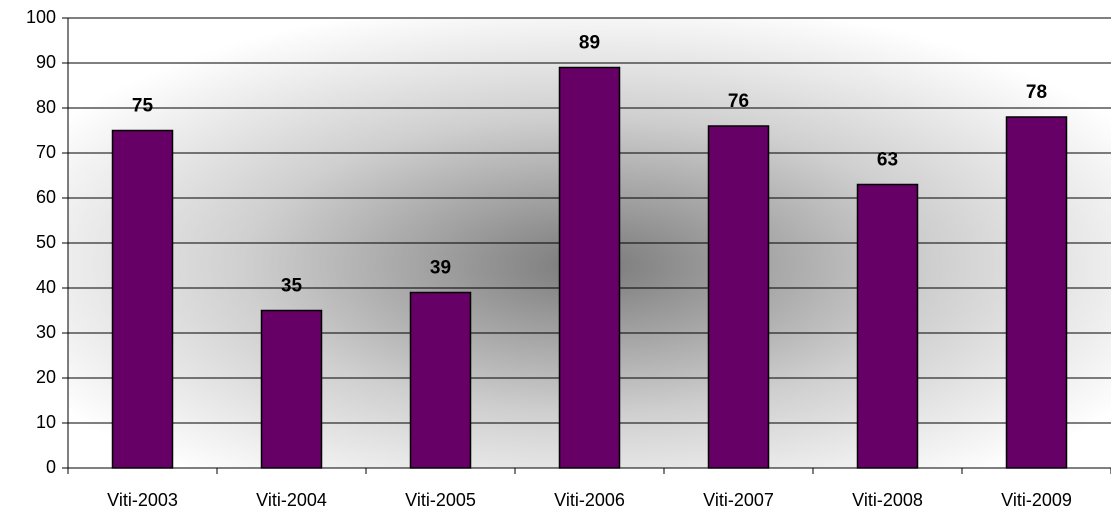  What do you see at coordinates (51, 467) in the screenshot?
I see `y-tick-label: 0` at bounding box center [51, 467].